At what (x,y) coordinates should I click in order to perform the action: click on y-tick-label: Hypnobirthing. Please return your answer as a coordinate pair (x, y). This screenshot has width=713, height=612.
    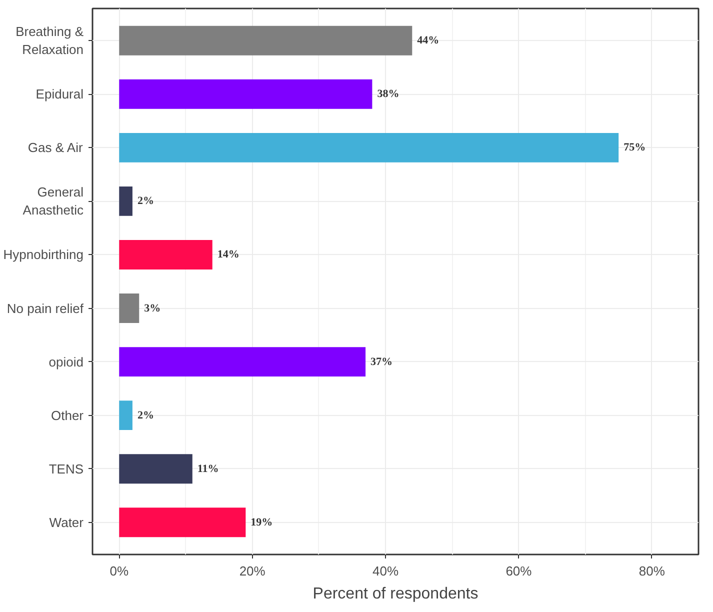
    Looking at the image, I should click on (43, 254).